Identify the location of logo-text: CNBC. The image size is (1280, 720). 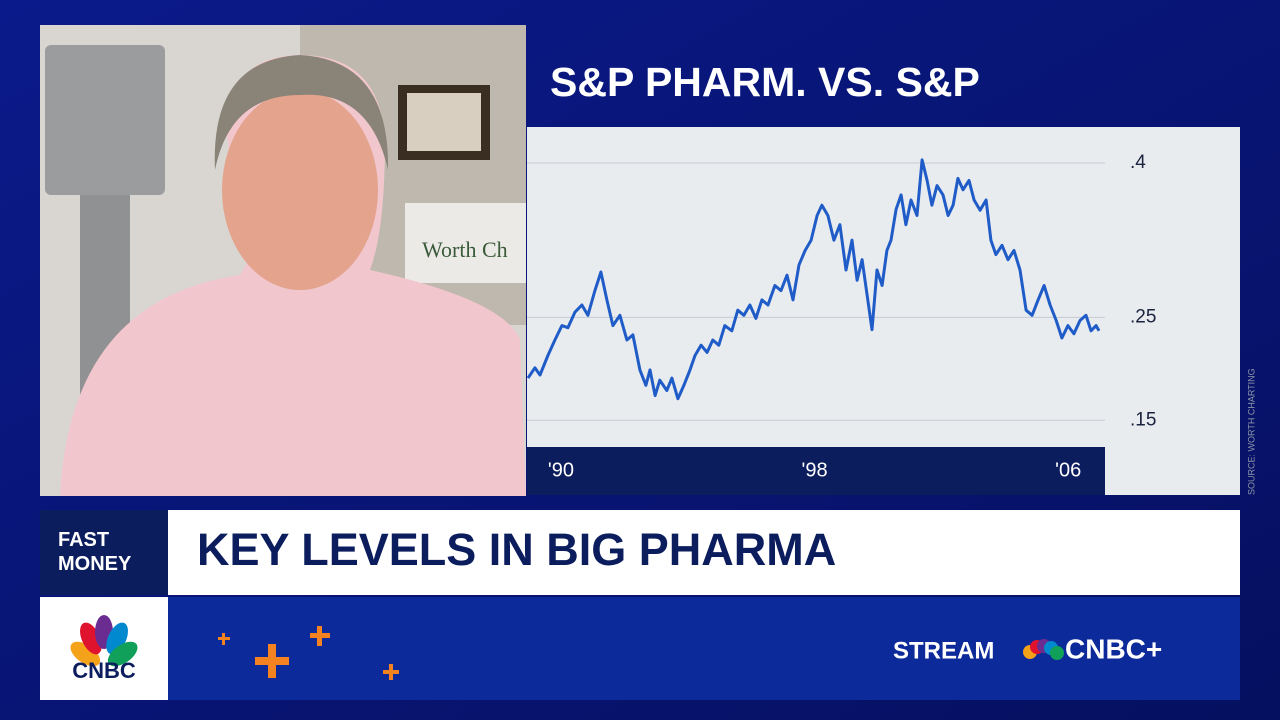
(104, 670).